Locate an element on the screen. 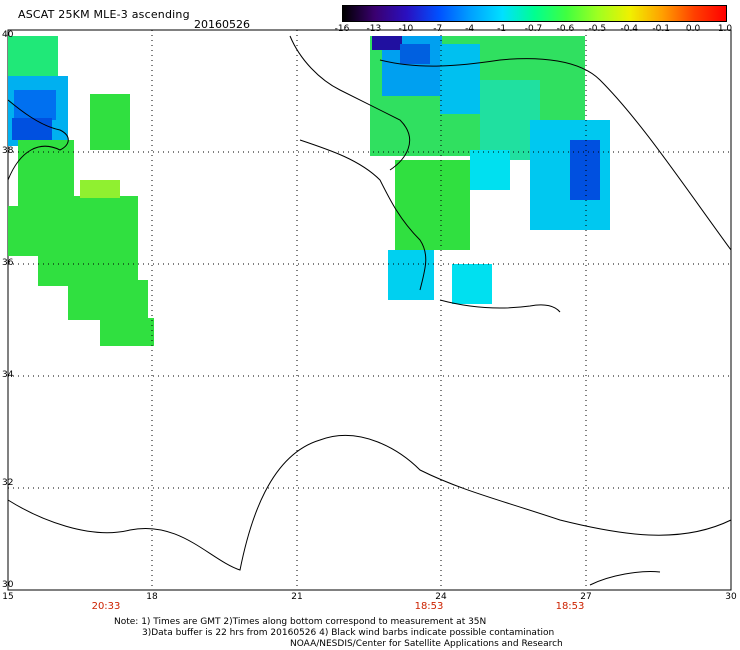 This screenshot has height=650, width=740. lat-label: 40 is located at coordinates (8, 35).